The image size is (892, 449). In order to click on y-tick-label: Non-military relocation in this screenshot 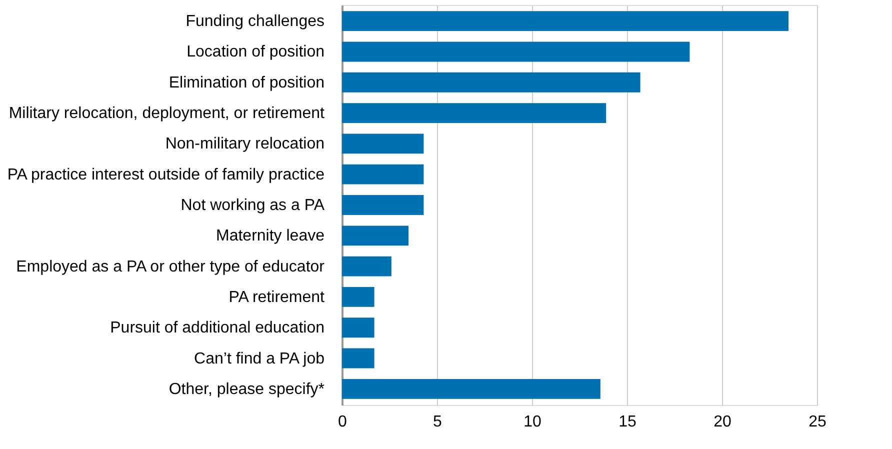, I will do `click(244, 144)`.